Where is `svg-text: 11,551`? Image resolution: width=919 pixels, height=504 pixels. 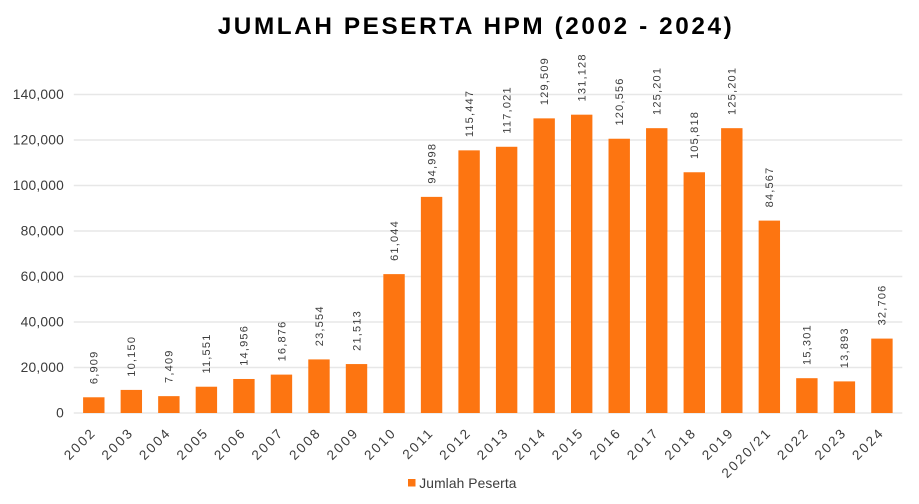
svg-text: 11,551 is located at coordinates (207, 353).